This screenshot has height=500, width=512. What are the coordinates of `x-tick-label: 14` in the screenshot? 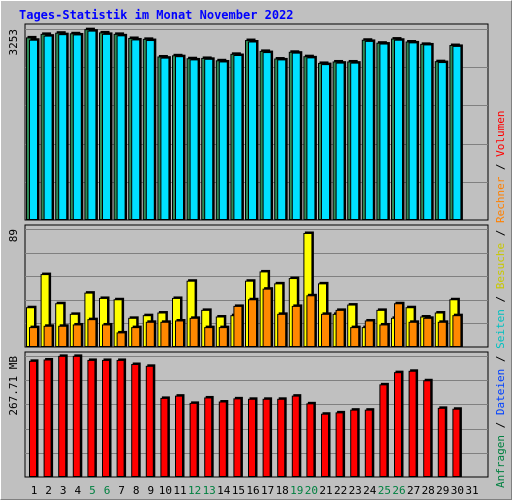 It's located at (224, 490).